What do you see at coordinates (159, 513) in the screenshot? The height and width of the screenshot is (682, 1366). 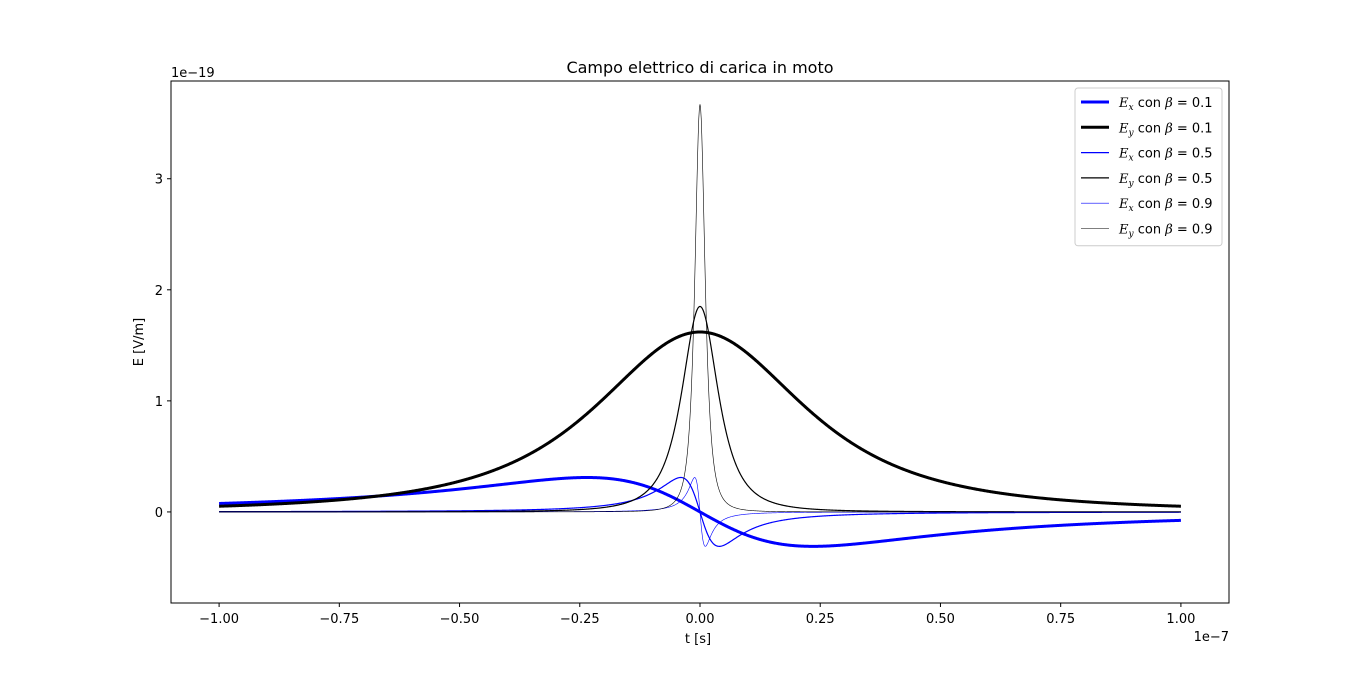 I see `y-tick-label: 0` at bounding box center [159, 513].